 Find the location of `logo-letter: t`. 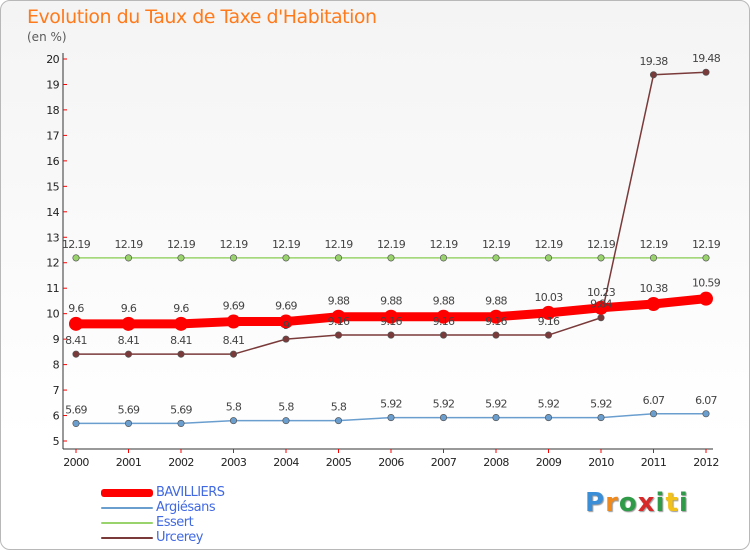

logo-letter: t is located at coordinates (672, 503).